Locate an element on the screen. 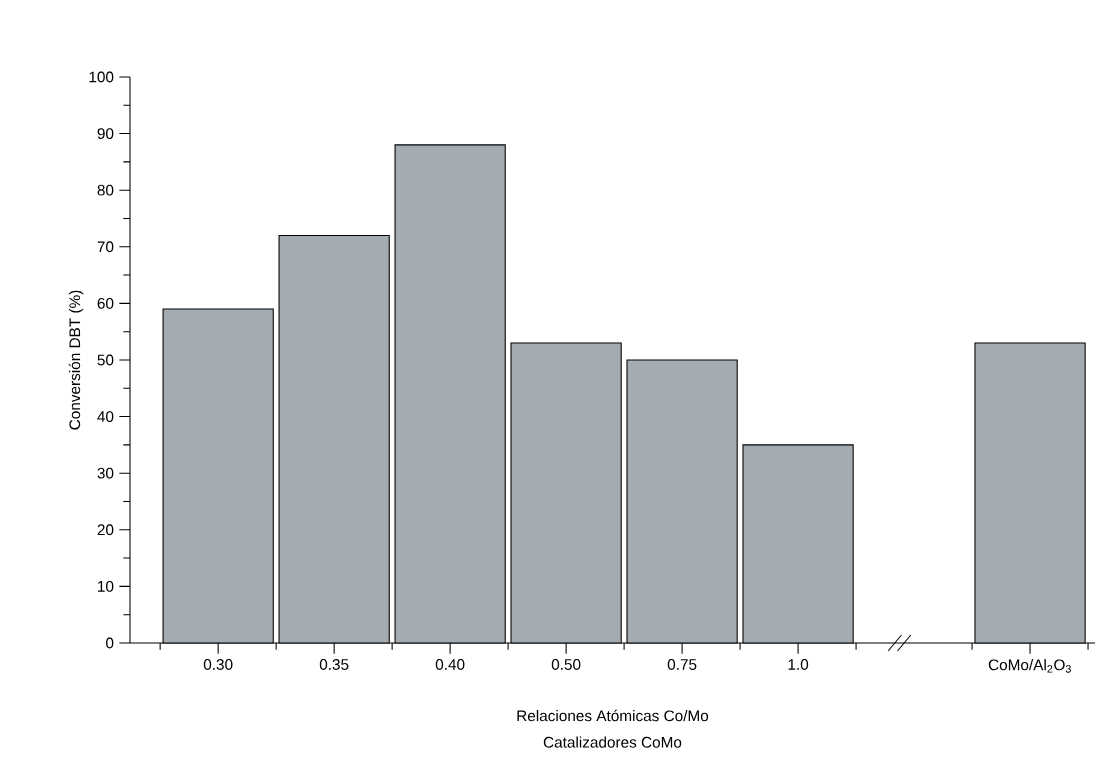 The height and width of the screenshot is (766, 1106). y-tick-label: 90 is located at coordinates (105, 134).